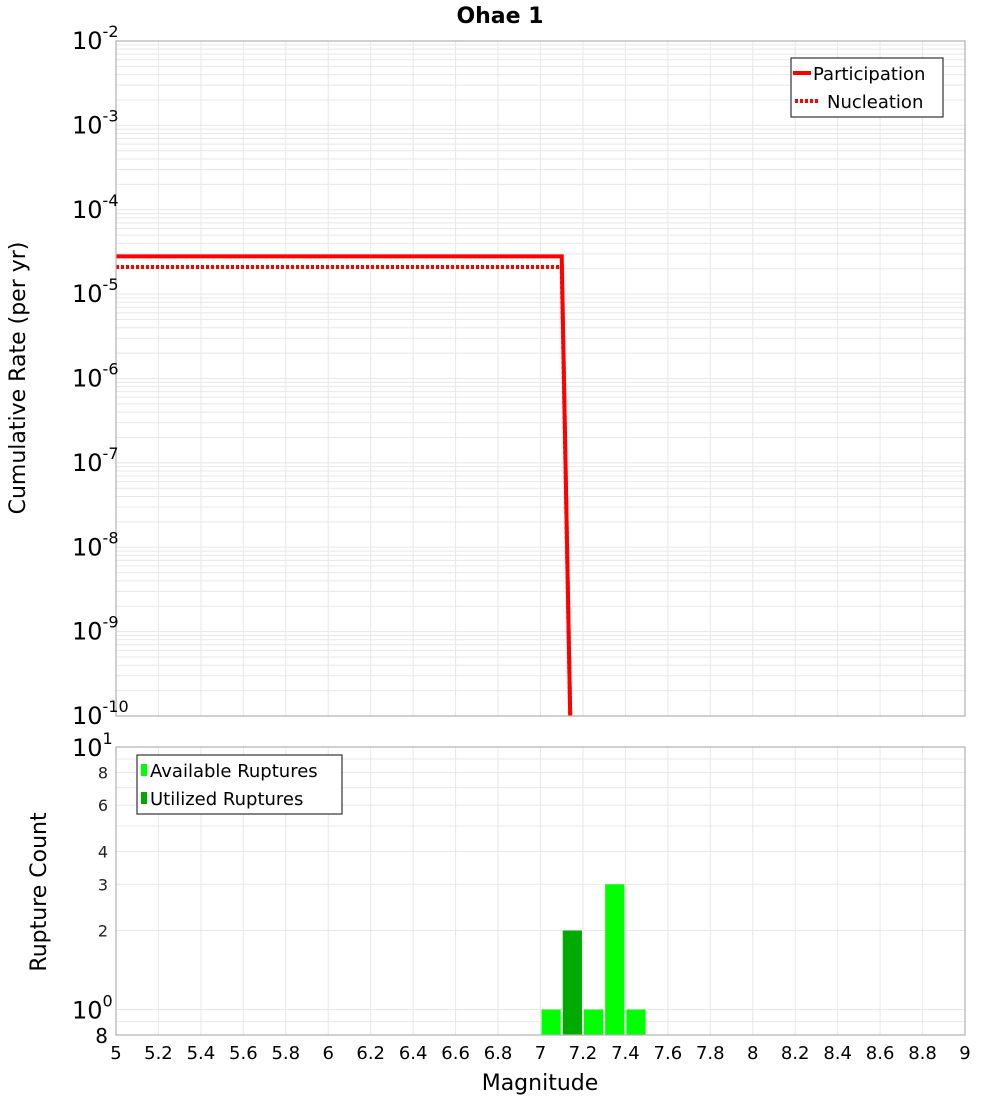 Image resolution: width=1000 pixels, height=1100 pixels. I want to click on legend-participation: Participation, so click(869, 74).